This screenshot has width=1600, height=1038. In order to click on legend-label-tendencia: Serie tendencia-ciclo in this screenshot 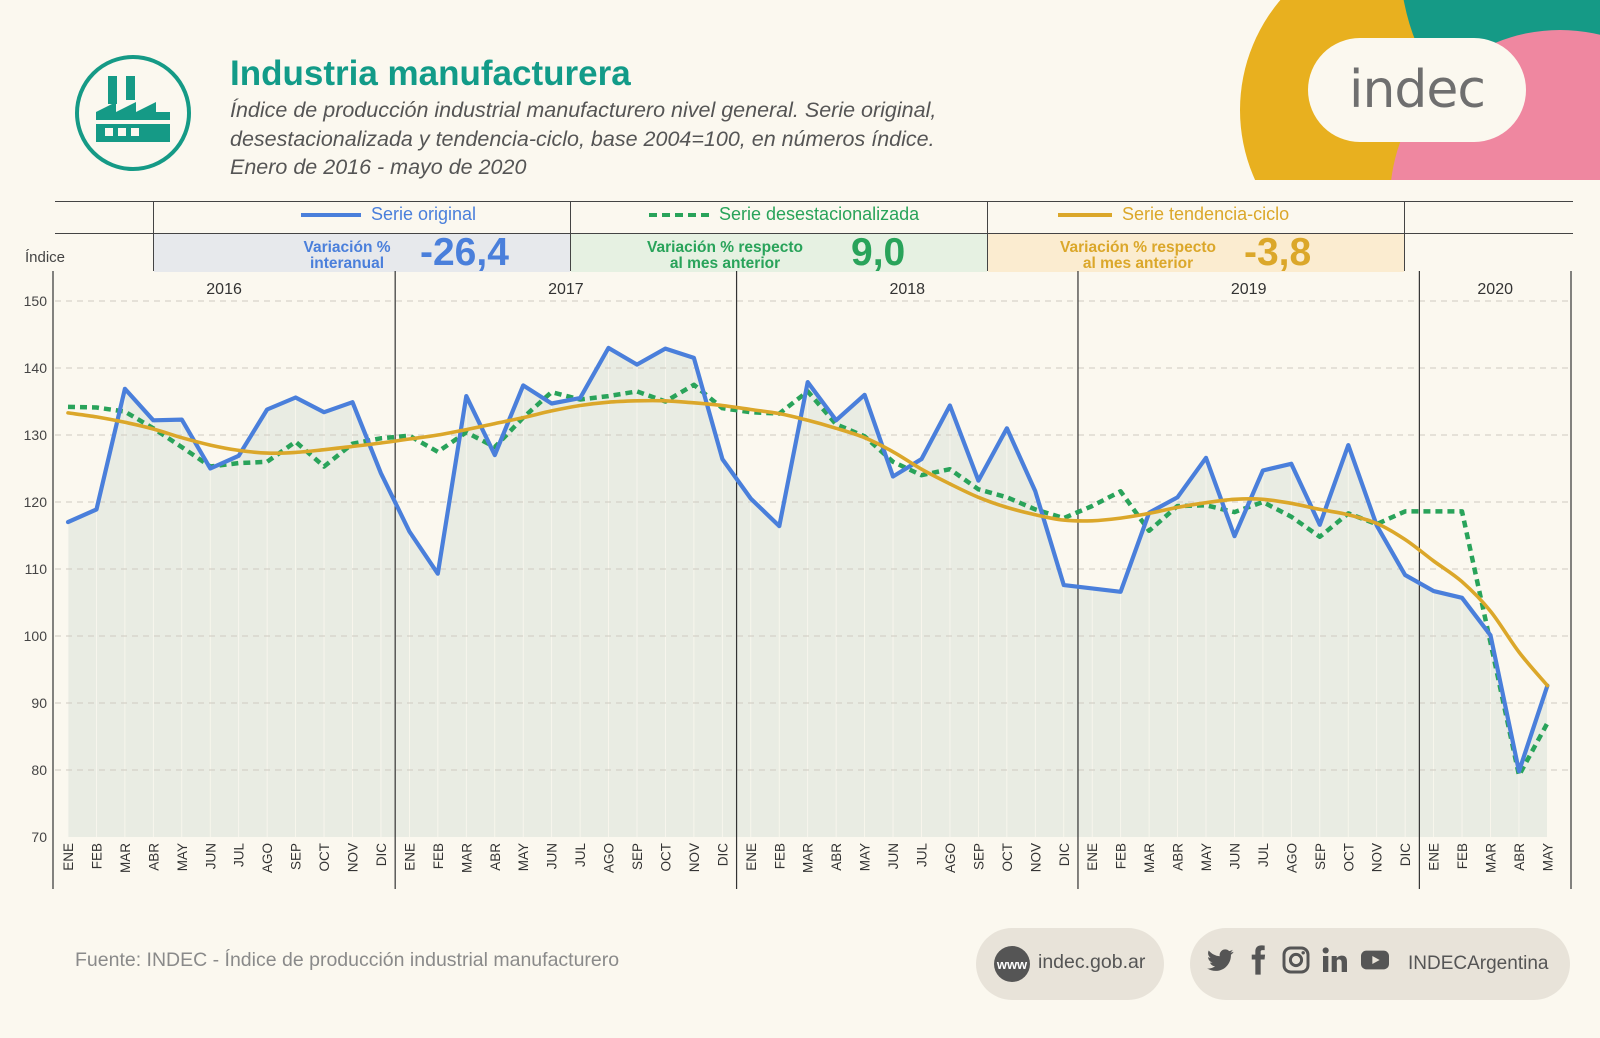, I will do `click(1206, 214)`.